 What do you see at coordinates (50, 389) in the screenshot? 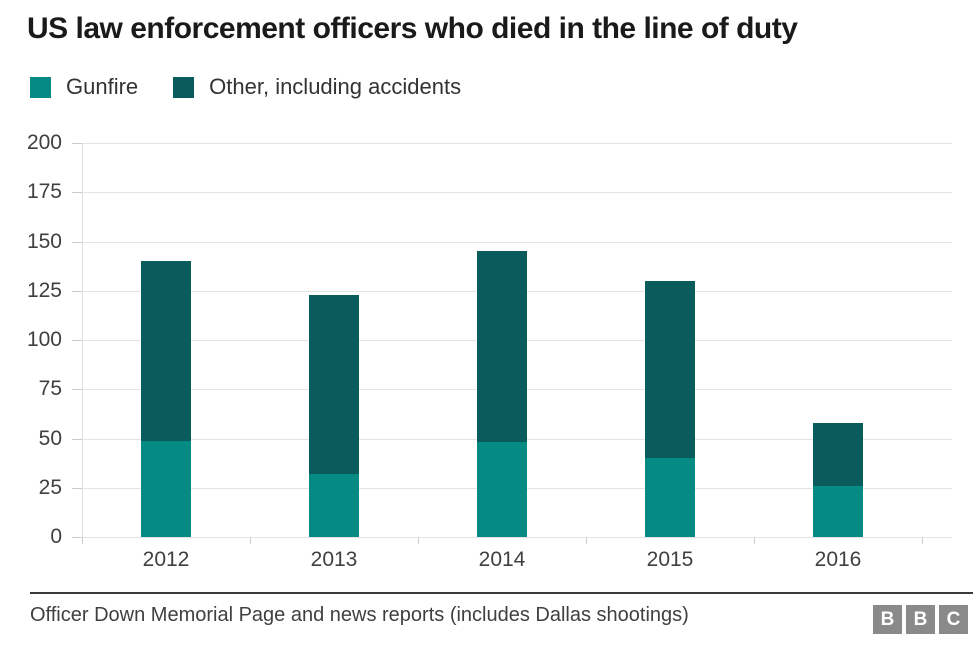
I see `y-axis-label-75: 75` at bounding box center [50, 389].